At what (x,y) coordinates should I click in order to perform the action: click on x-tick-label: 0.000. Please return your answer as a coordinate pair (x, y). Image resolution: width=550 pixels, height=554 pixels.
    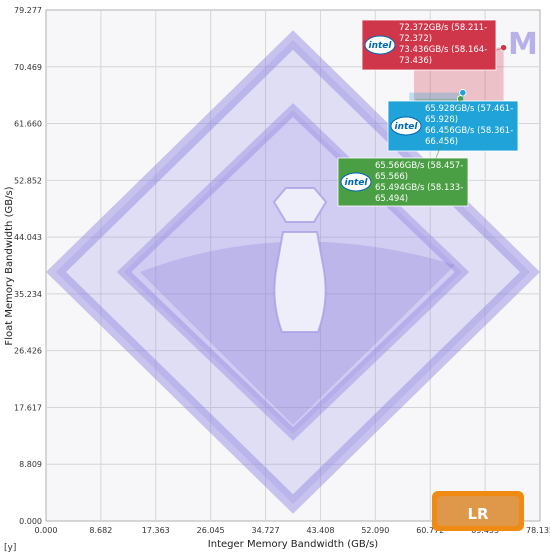
    Looking at the image, I should click on (46, 530).